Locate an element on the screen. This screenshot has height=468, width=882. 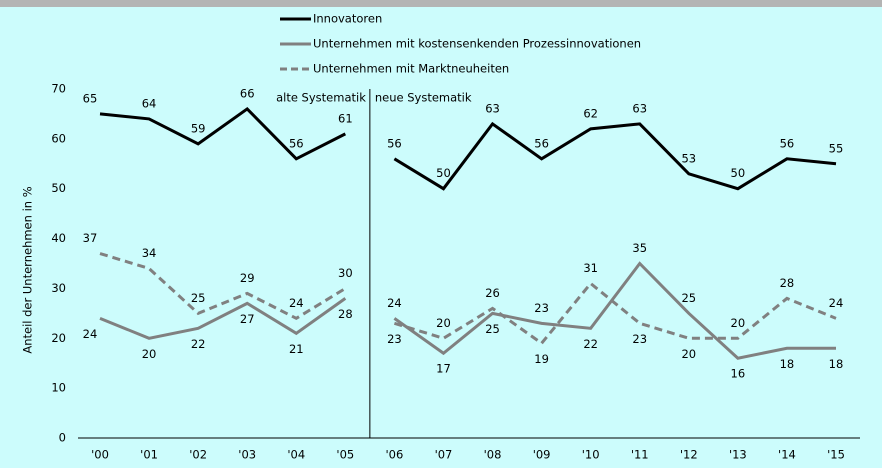
legend-label: Innovatoren is located at coordinates (347, 19).